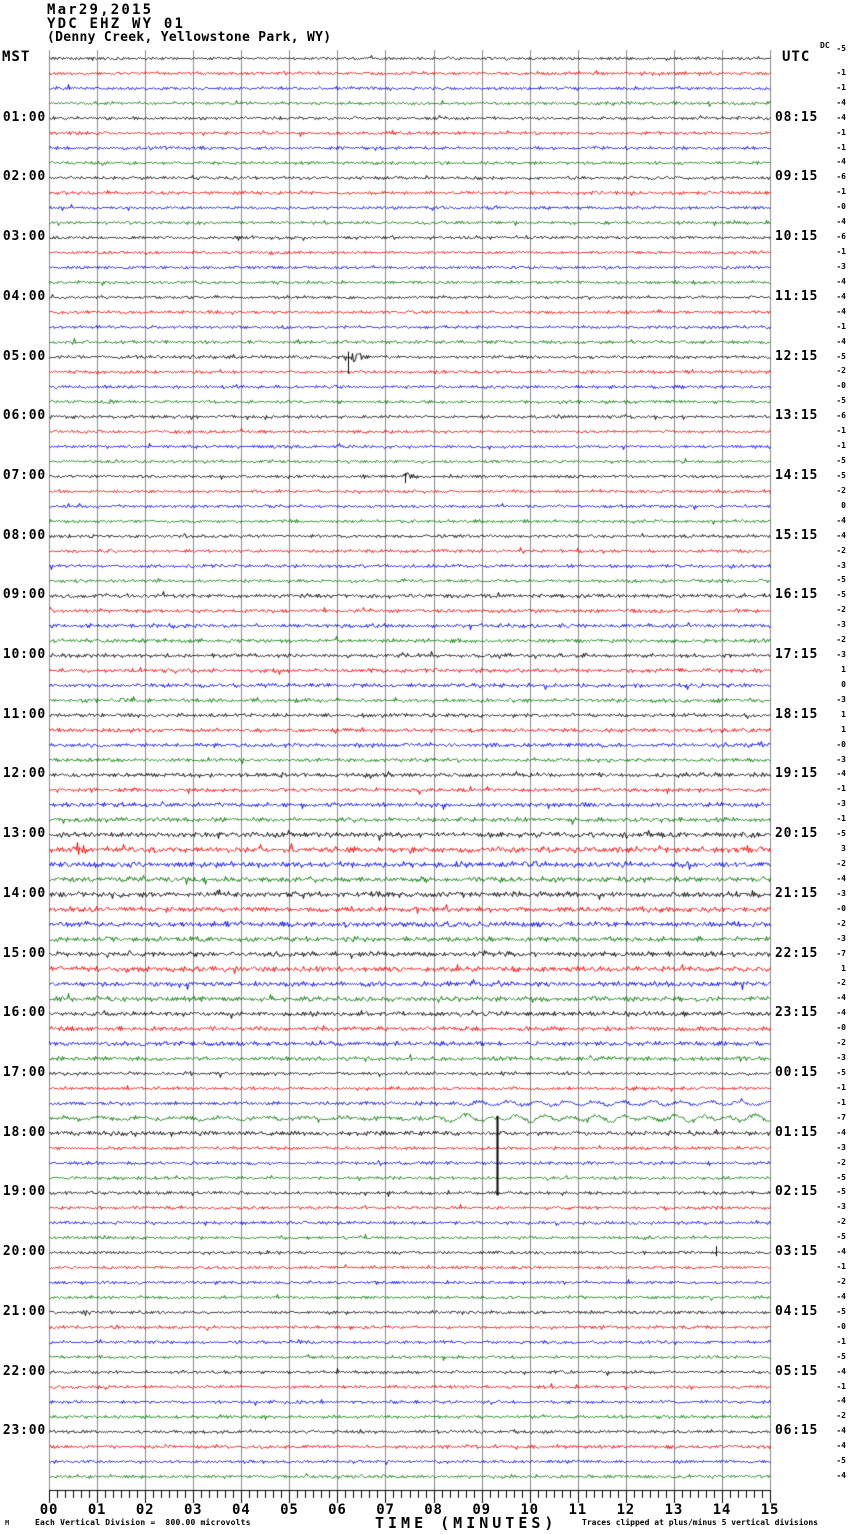 The width and height of the screenshot is (850, 1534). Describe the element at coordinates (674, 1510) in the screenshot. I see `x-tick-label-13: 13` at that location.